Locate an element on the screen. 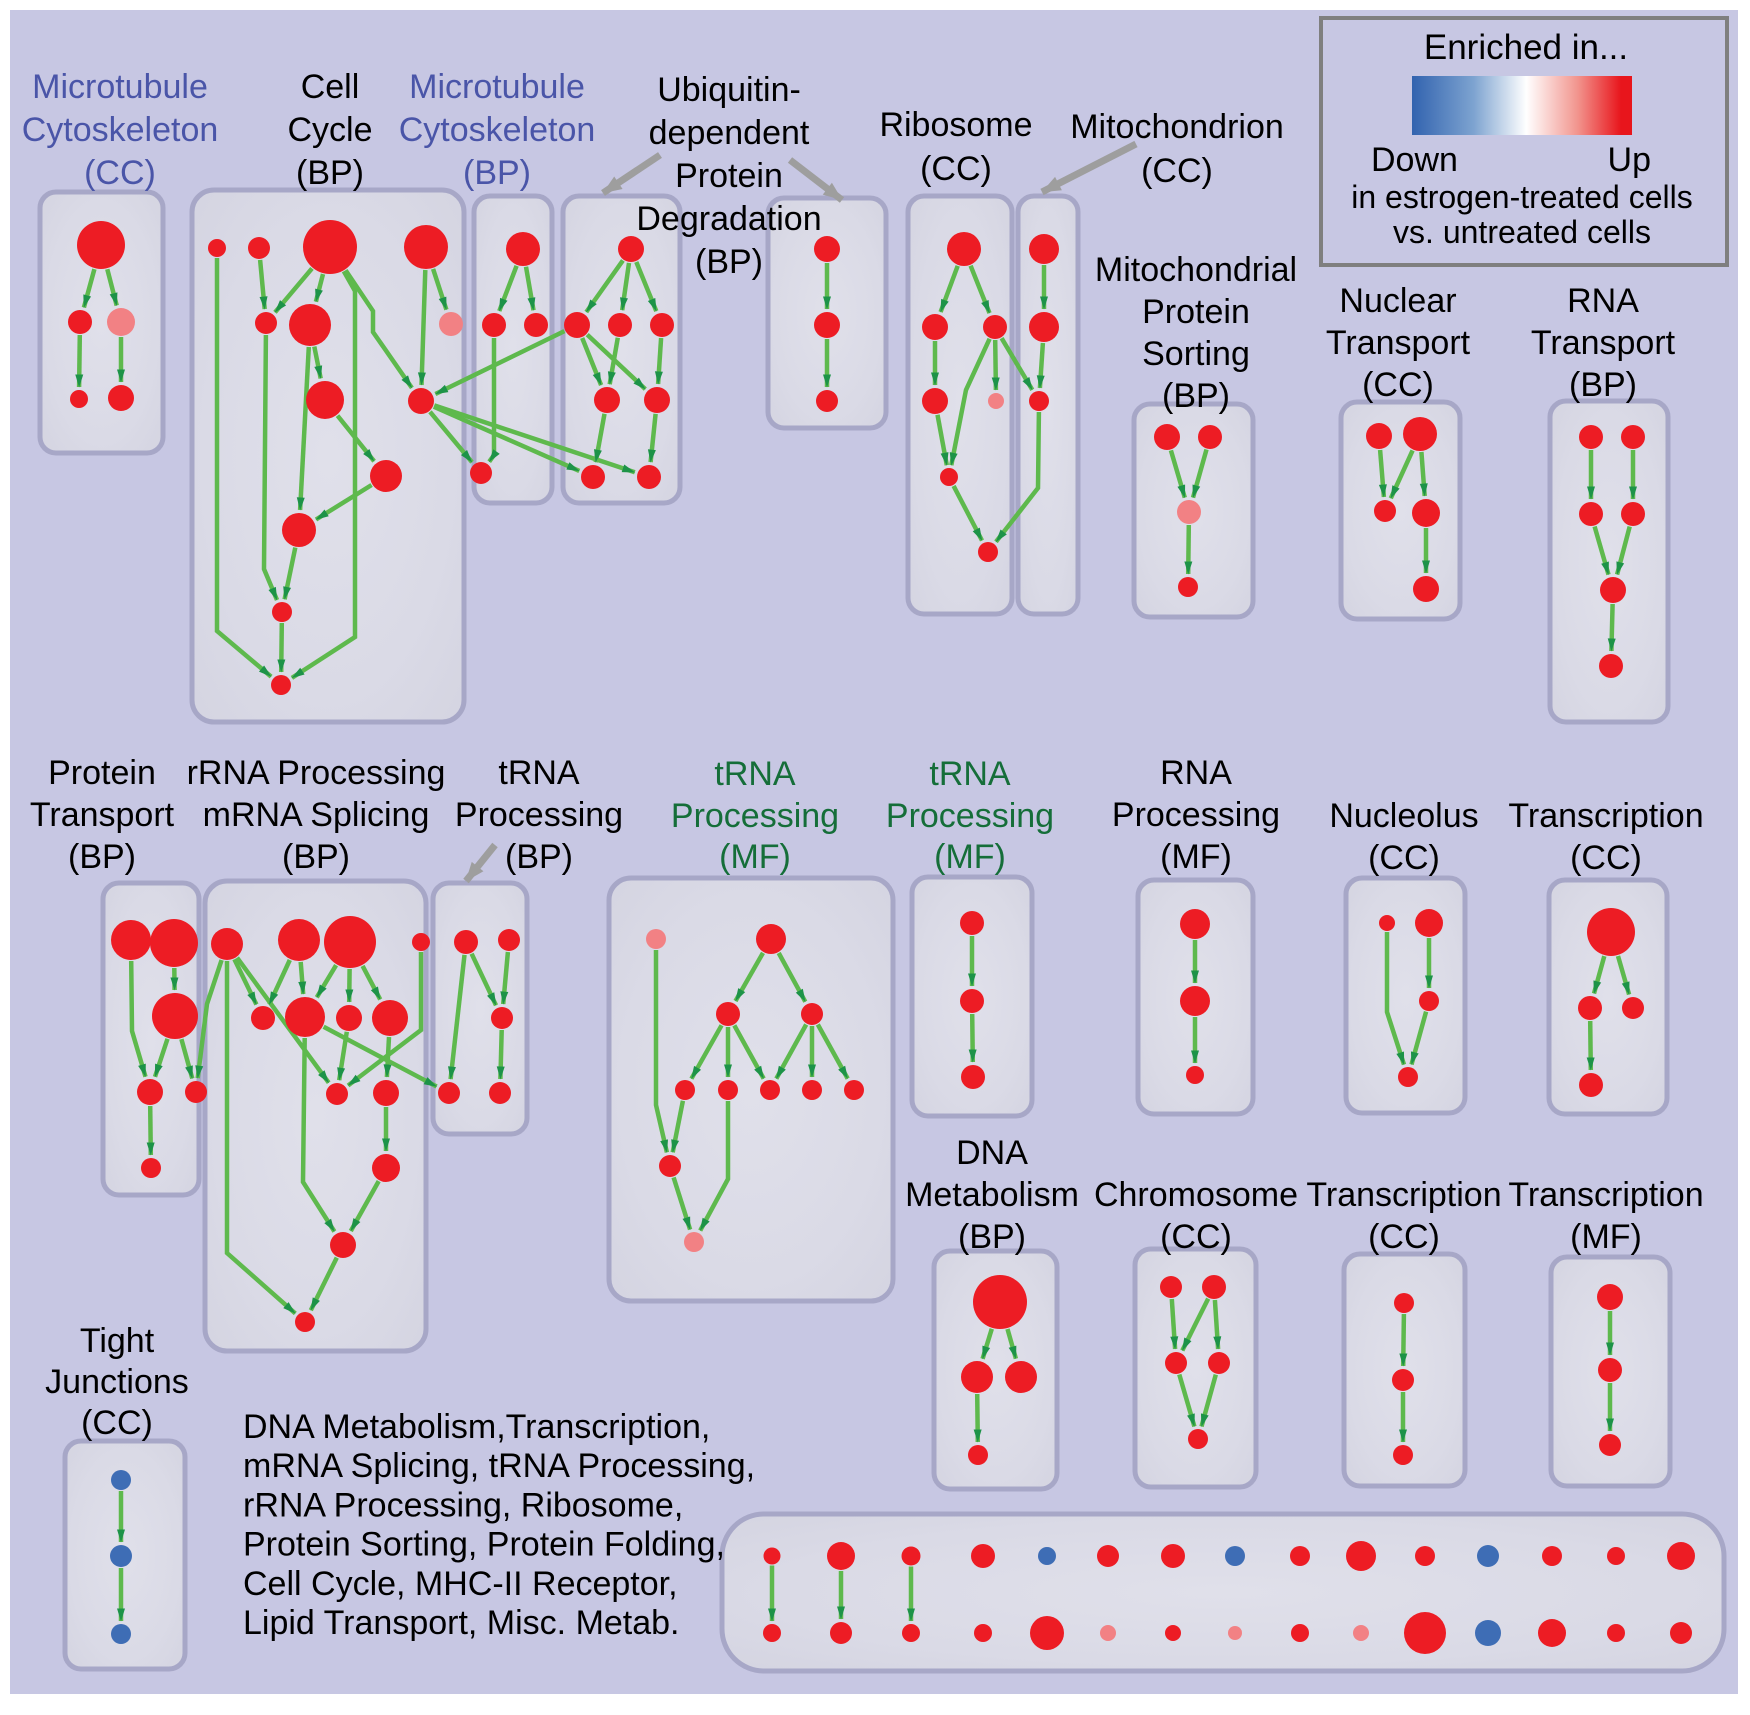  svg-text: dependent is located at coordinates (729, 133).